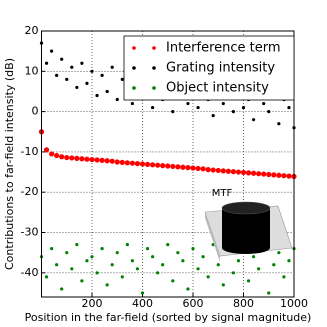 This screenshot has width=327, height=327. What do you see at coordinates (32, 30) in the screenshot?
I see `y-tick-label: 20` at bounding box center [32, 30].